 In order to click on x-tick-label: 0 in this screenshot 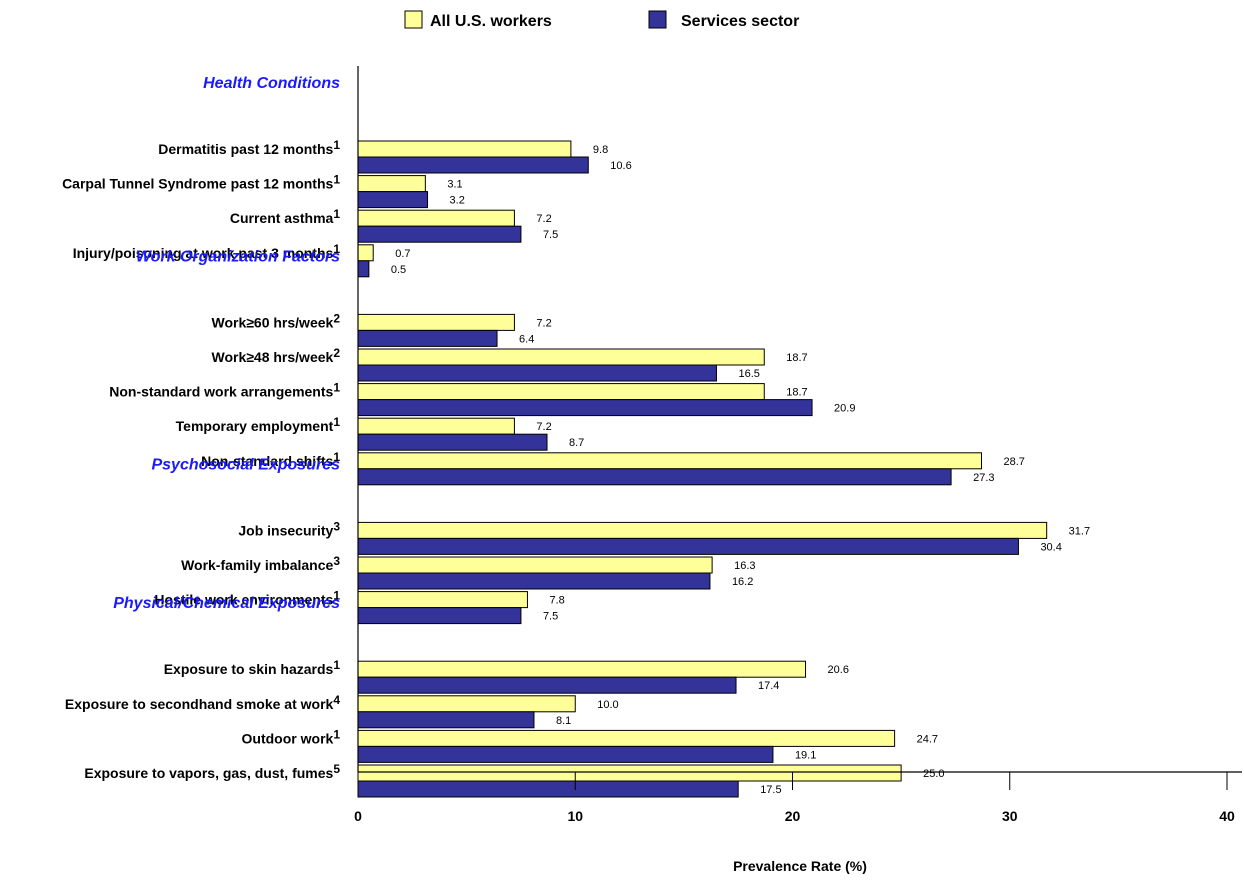, I will do `click(358, 816)`.